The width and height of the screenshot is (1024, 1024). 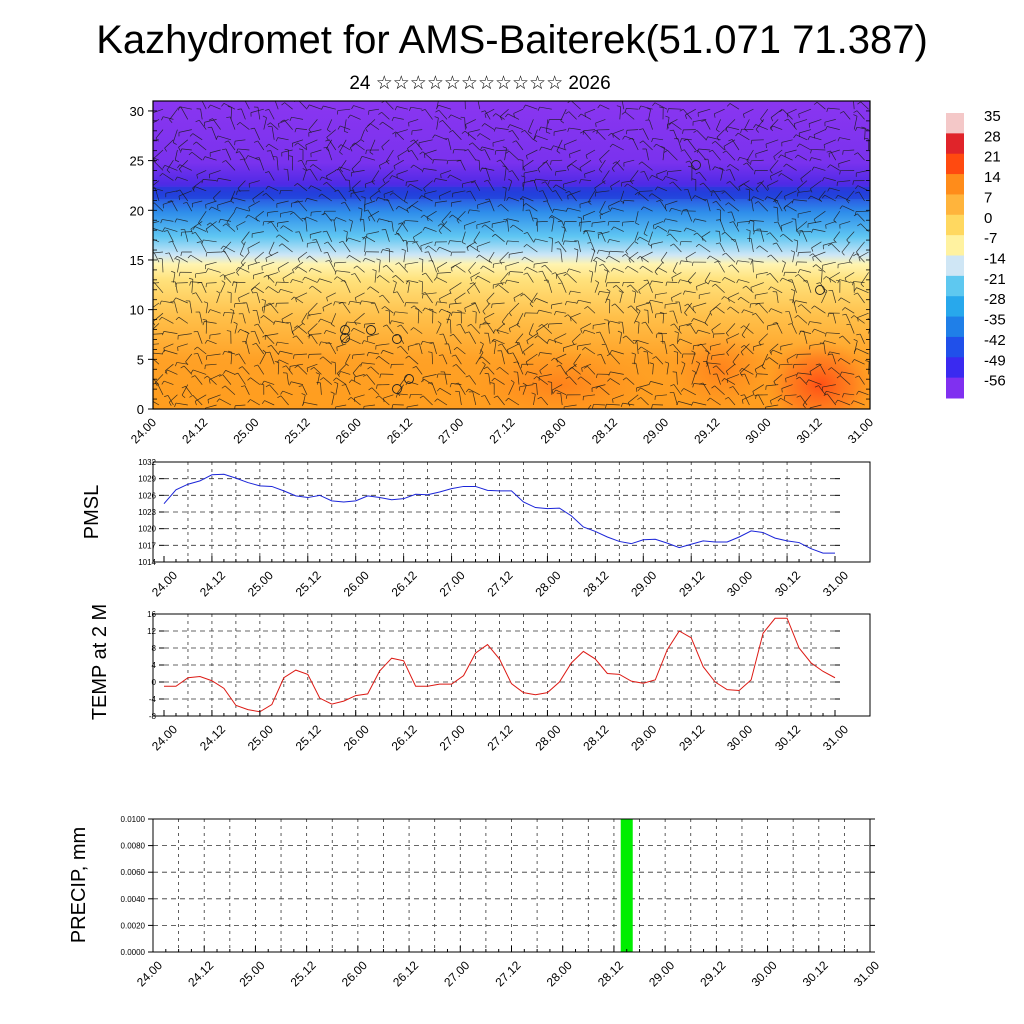 What do you see at coordinates (133, 819) in the screenshot?
I see `precip-y-tick-label: 0.0100` at bounding box center [133, 819].